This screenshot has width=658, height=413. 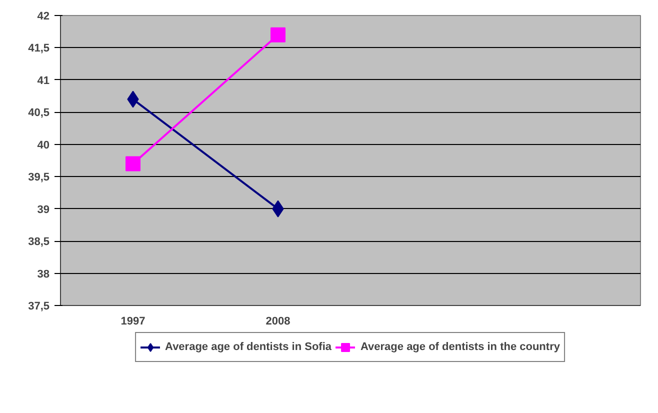 I want to click on y-tick-label: 38,5, so click(x=39, y=242).